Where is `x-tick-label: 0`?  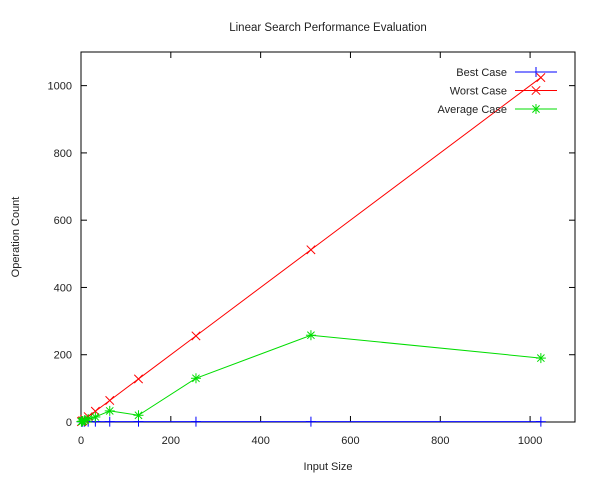 x-tick-label: 0 is located at coordinates (81, 441).